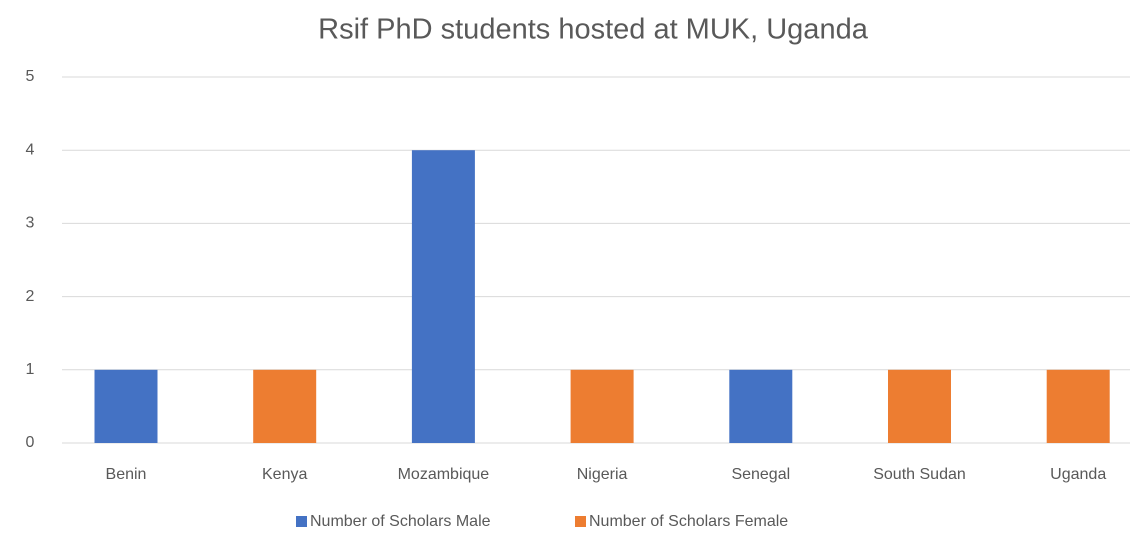 This screenshot has width=1146, height=538. Describe the element at coordinates (1078, 474) in the screenshot. I see `x-tick-label: Uganda` at that location.